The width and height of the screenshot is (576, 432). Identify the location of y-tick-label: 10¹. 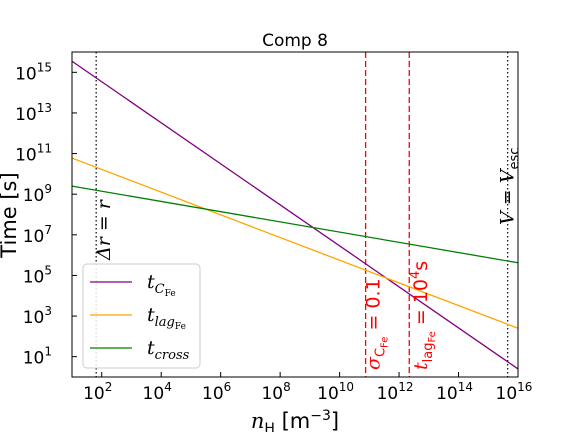
(37, 357).